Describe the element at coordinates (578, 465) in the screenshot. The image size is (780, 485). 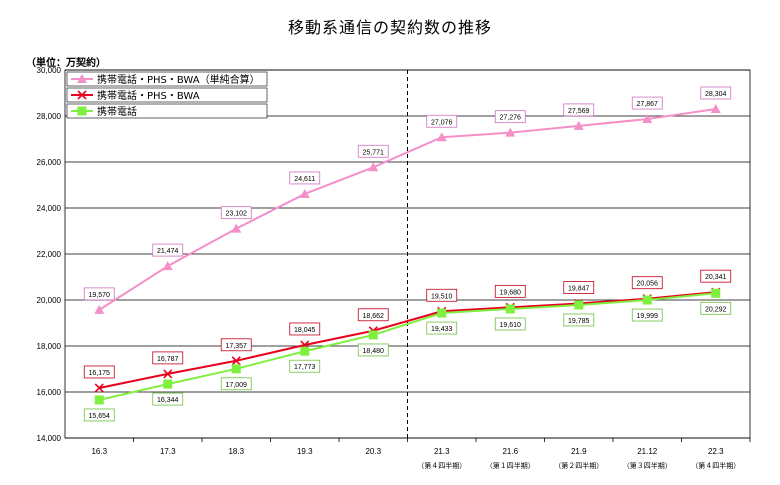
I see `x-tick-sublabel: （第２四半期）` at that location.